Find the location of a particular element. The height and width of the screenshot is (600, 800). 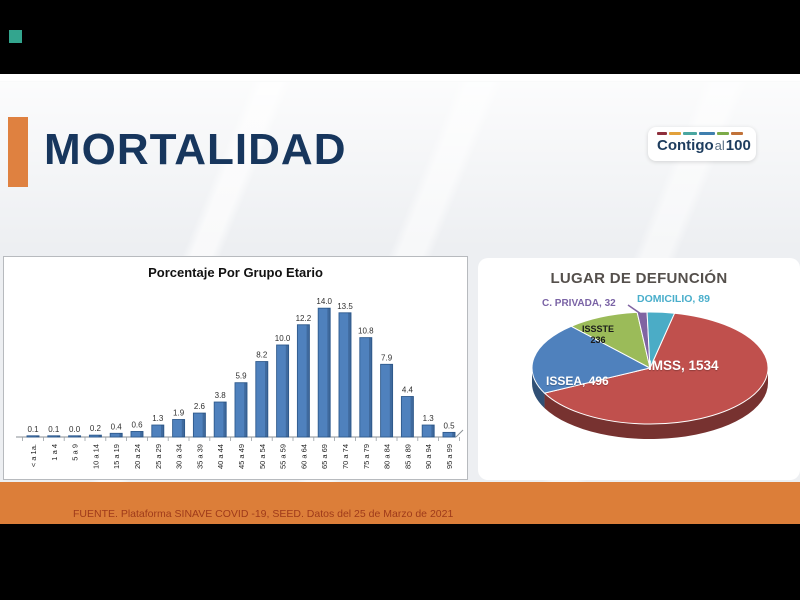

bar-category-label: < a 1a. is located at coordinates (33, 455).